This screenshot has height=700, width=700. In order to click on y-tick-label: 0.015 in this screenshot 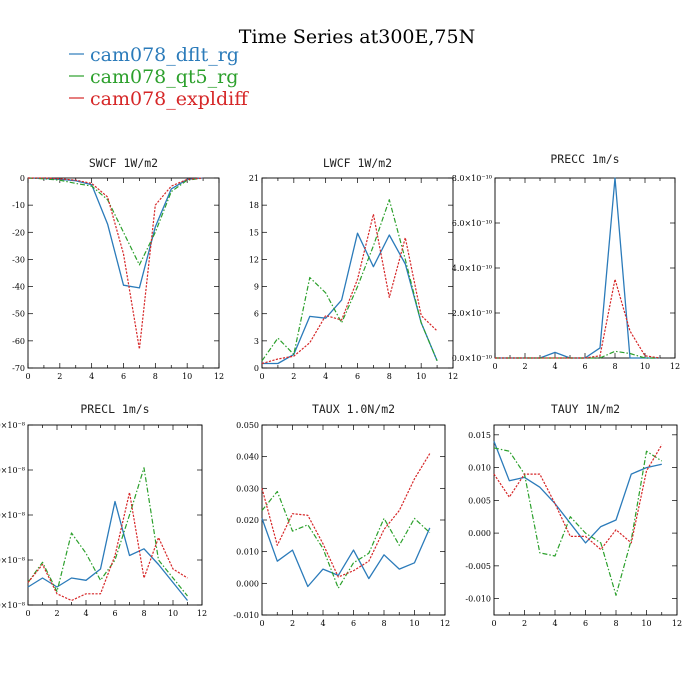, I will do `click(479, 435)`.